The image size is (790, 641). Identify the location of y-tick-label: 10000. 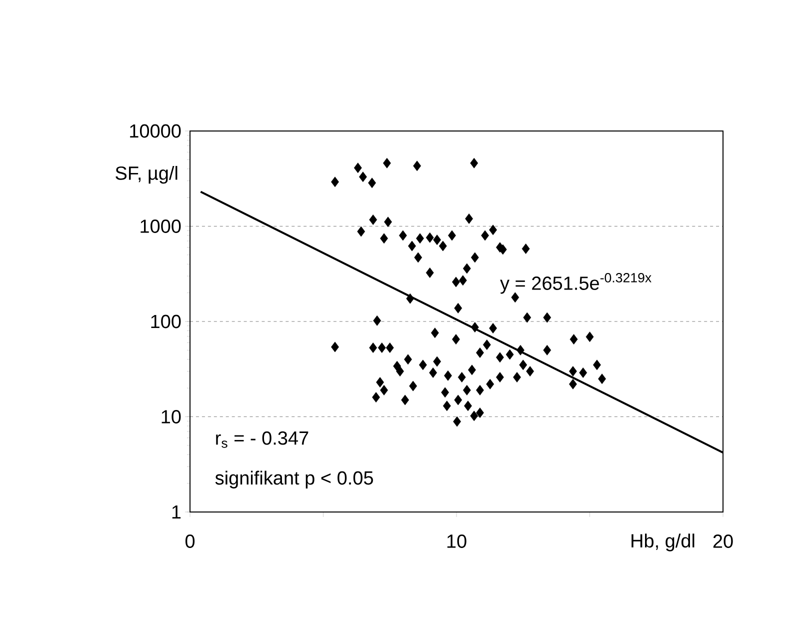
(155, 131).